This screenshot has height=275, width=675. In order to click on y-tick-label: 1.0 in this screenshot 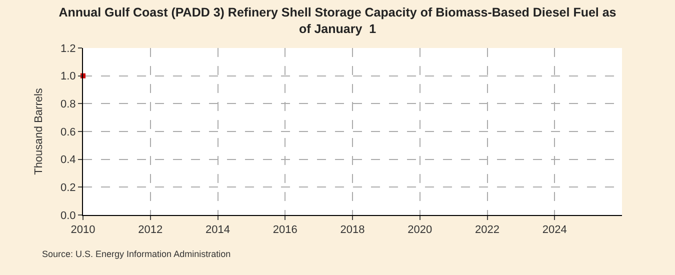, I will do `click(68, 76)`.